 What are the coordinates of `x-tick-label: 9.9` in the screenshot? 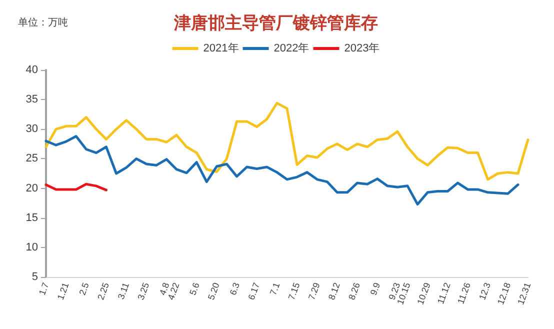 It's located at (375, 288).